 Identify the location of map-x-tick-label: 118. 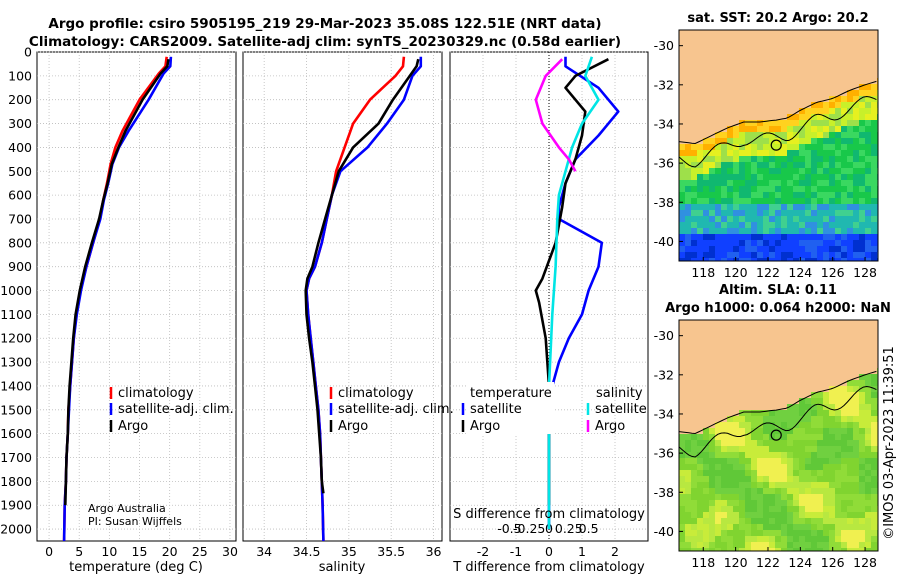
(703, 272).